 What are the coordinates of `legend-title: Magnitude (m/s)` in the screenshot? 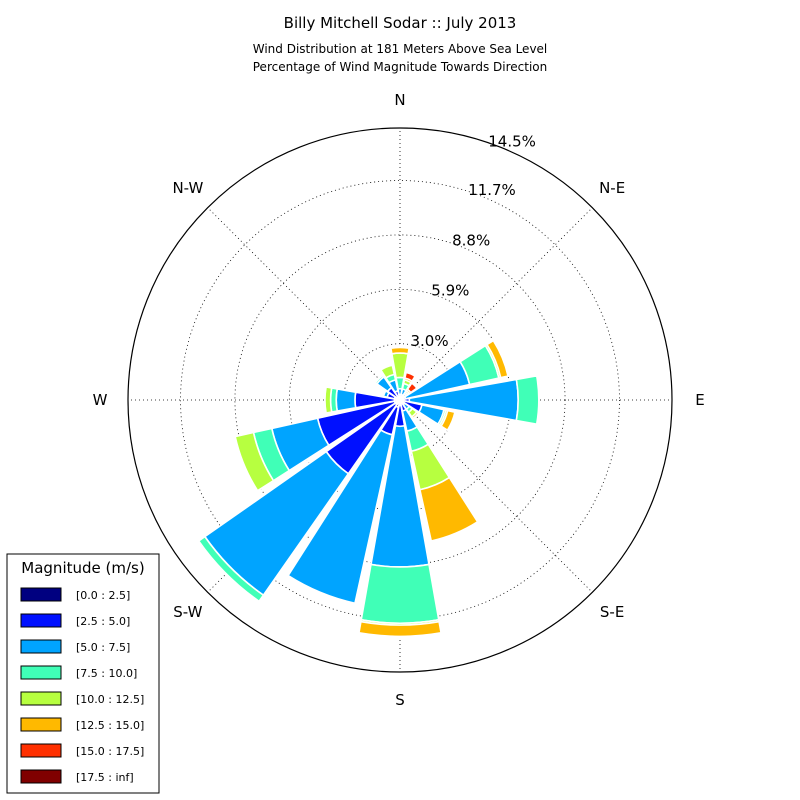 It's located at (82, 568).